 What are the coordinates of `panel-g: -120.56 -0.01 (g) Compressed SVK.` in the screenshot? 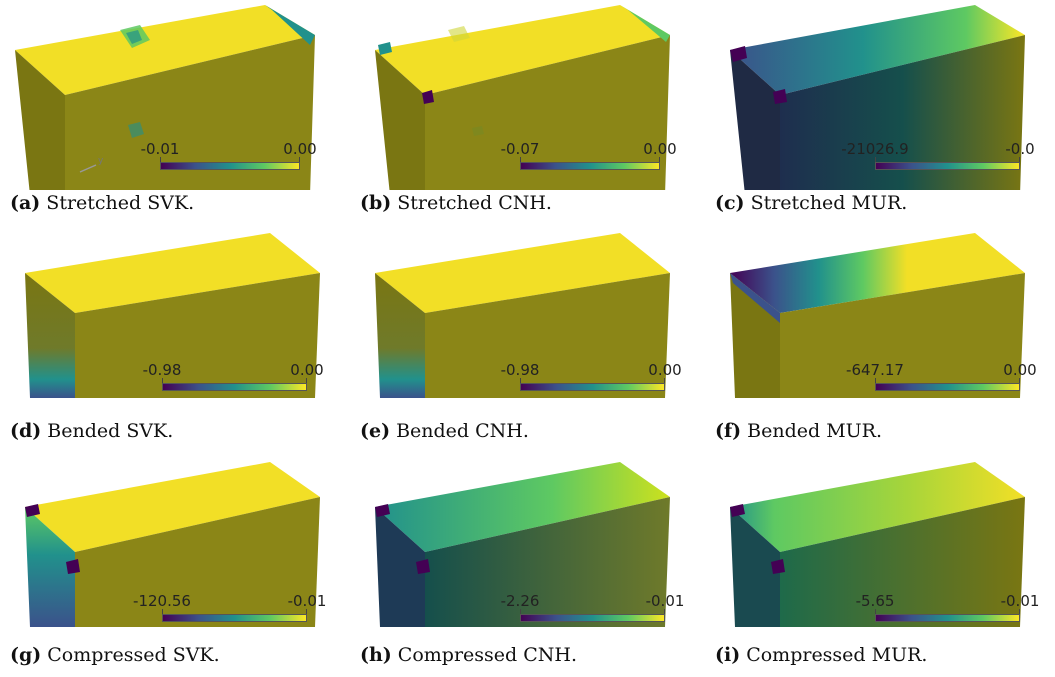 It's located at (180, 564).